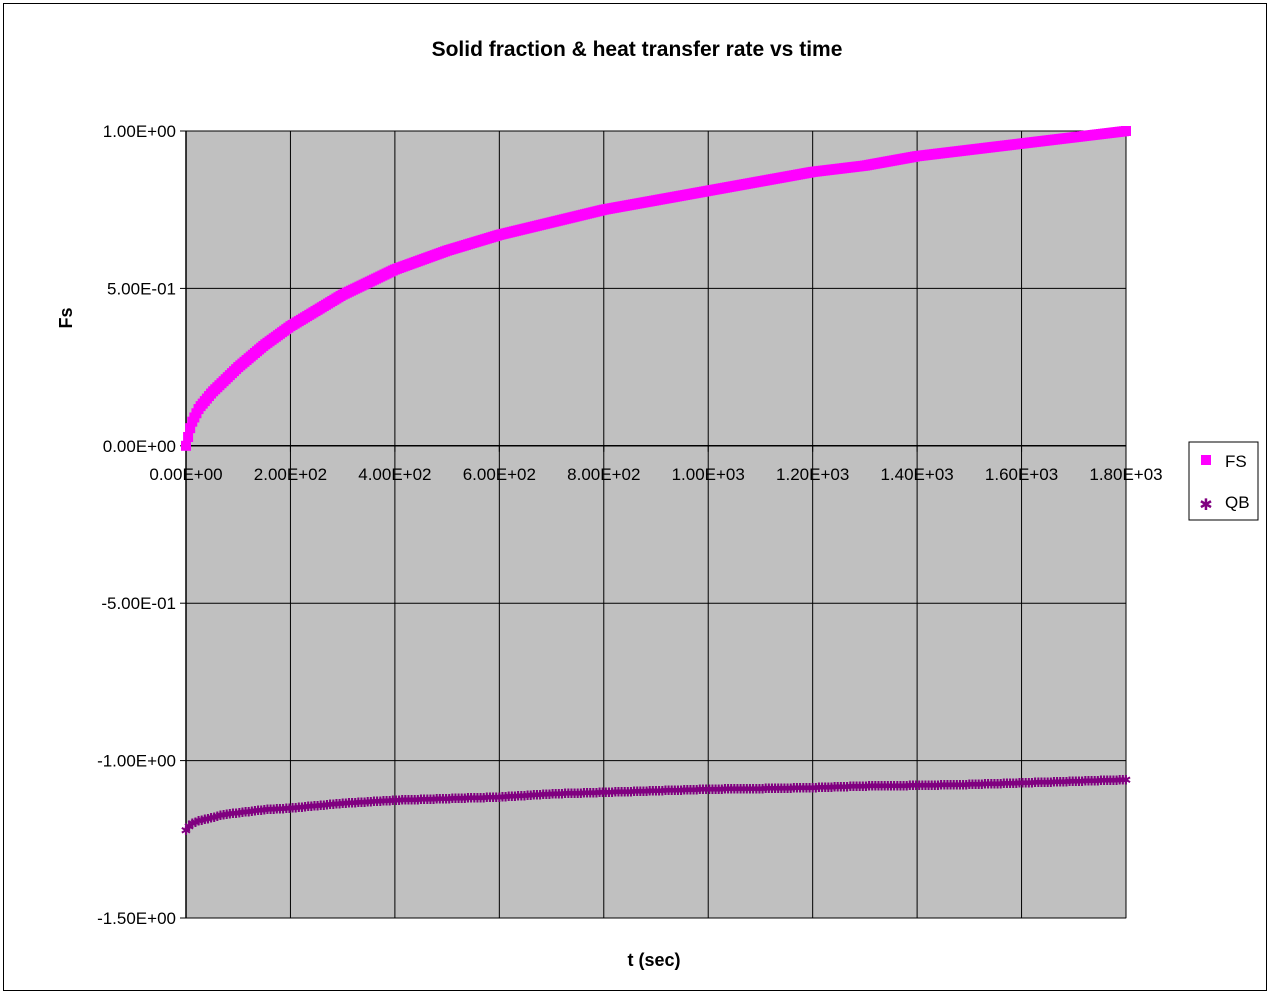 The height and width of the screenshot is (996, 1271). I want to click on legend-marker-fs, so click(1206, 460).